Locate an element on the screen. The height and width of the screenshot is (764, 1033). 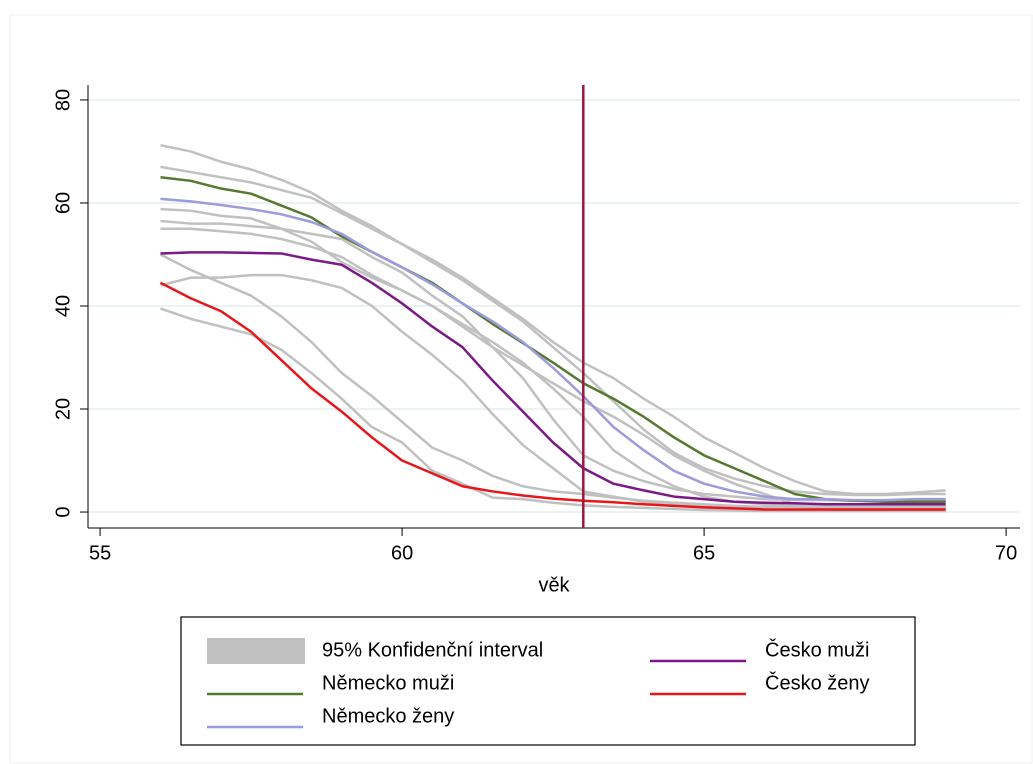
x-tick-label: 60 is located at coordinates (402, 553).